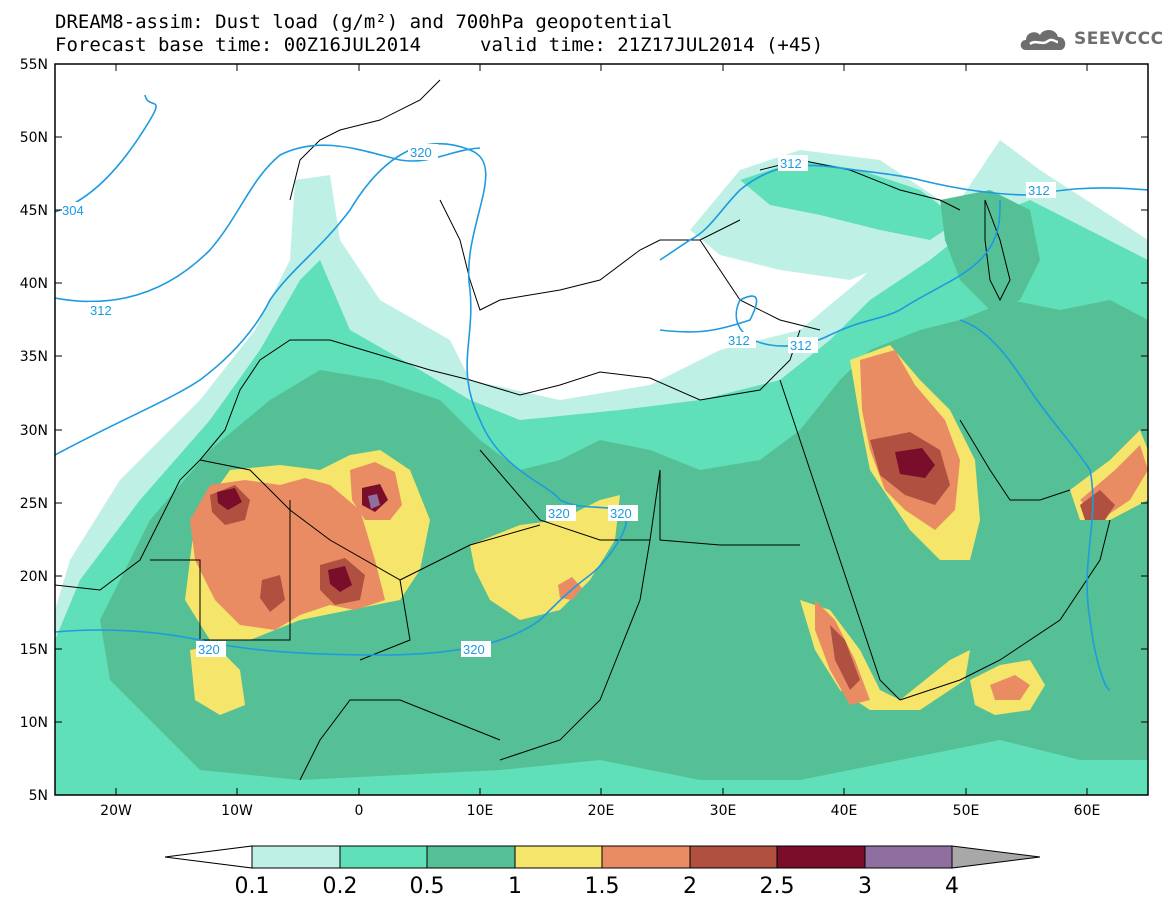  What do you see at coordinates (865, 886) in the screenshot?
I see `colorbar-tick: 3` at bounding box center [865, 886].